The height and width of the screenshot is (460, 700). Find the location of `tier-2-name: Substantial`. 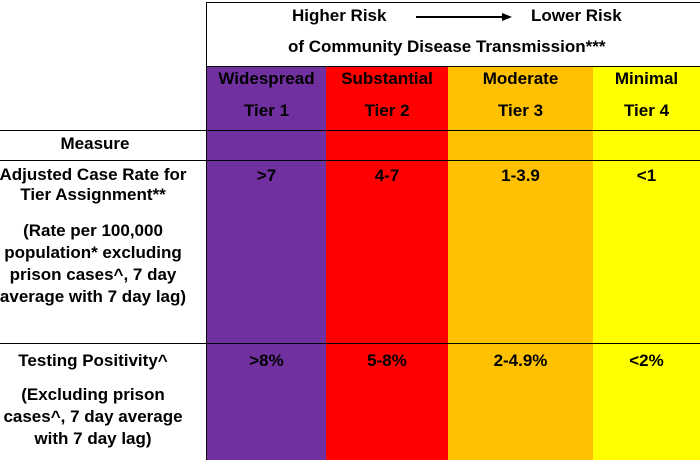

tier-2-name: Substantial is located at coordinates (387, 78).